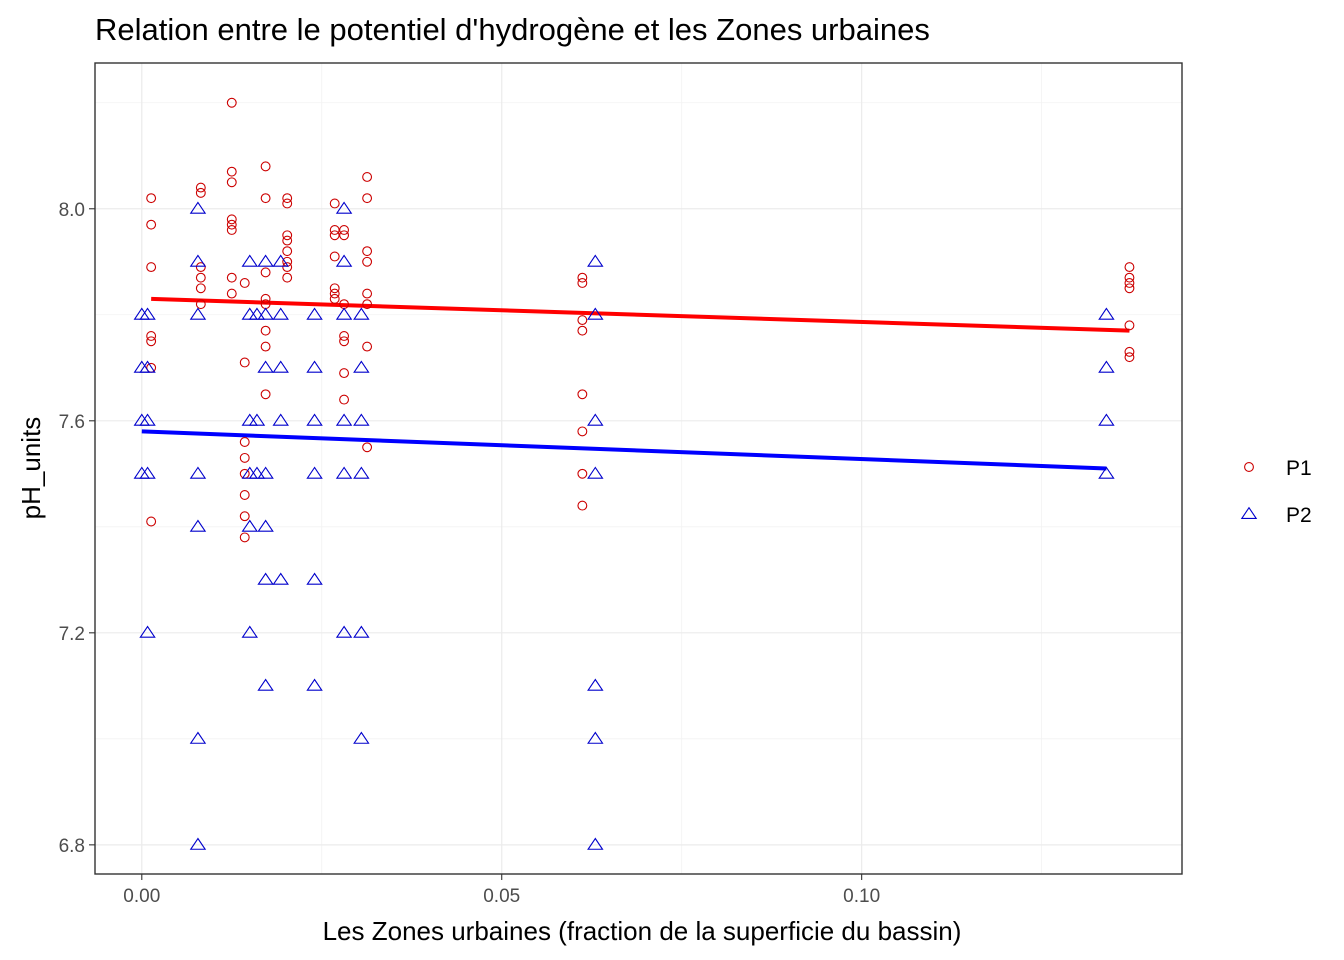  Describe the element at coordinates (501, 896) in the screenshot. I see `x-tick-label: 0.05` at that location.